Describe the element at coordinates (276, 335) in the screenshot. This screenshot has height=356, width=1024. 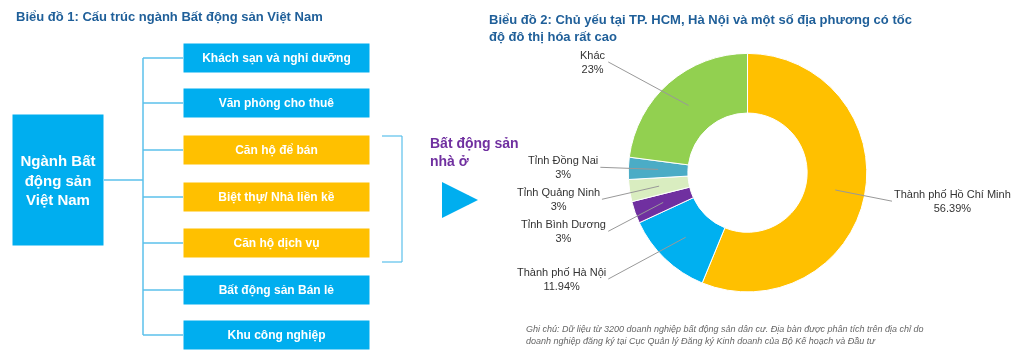
I see `text: Khu công nghiệp` at that location.